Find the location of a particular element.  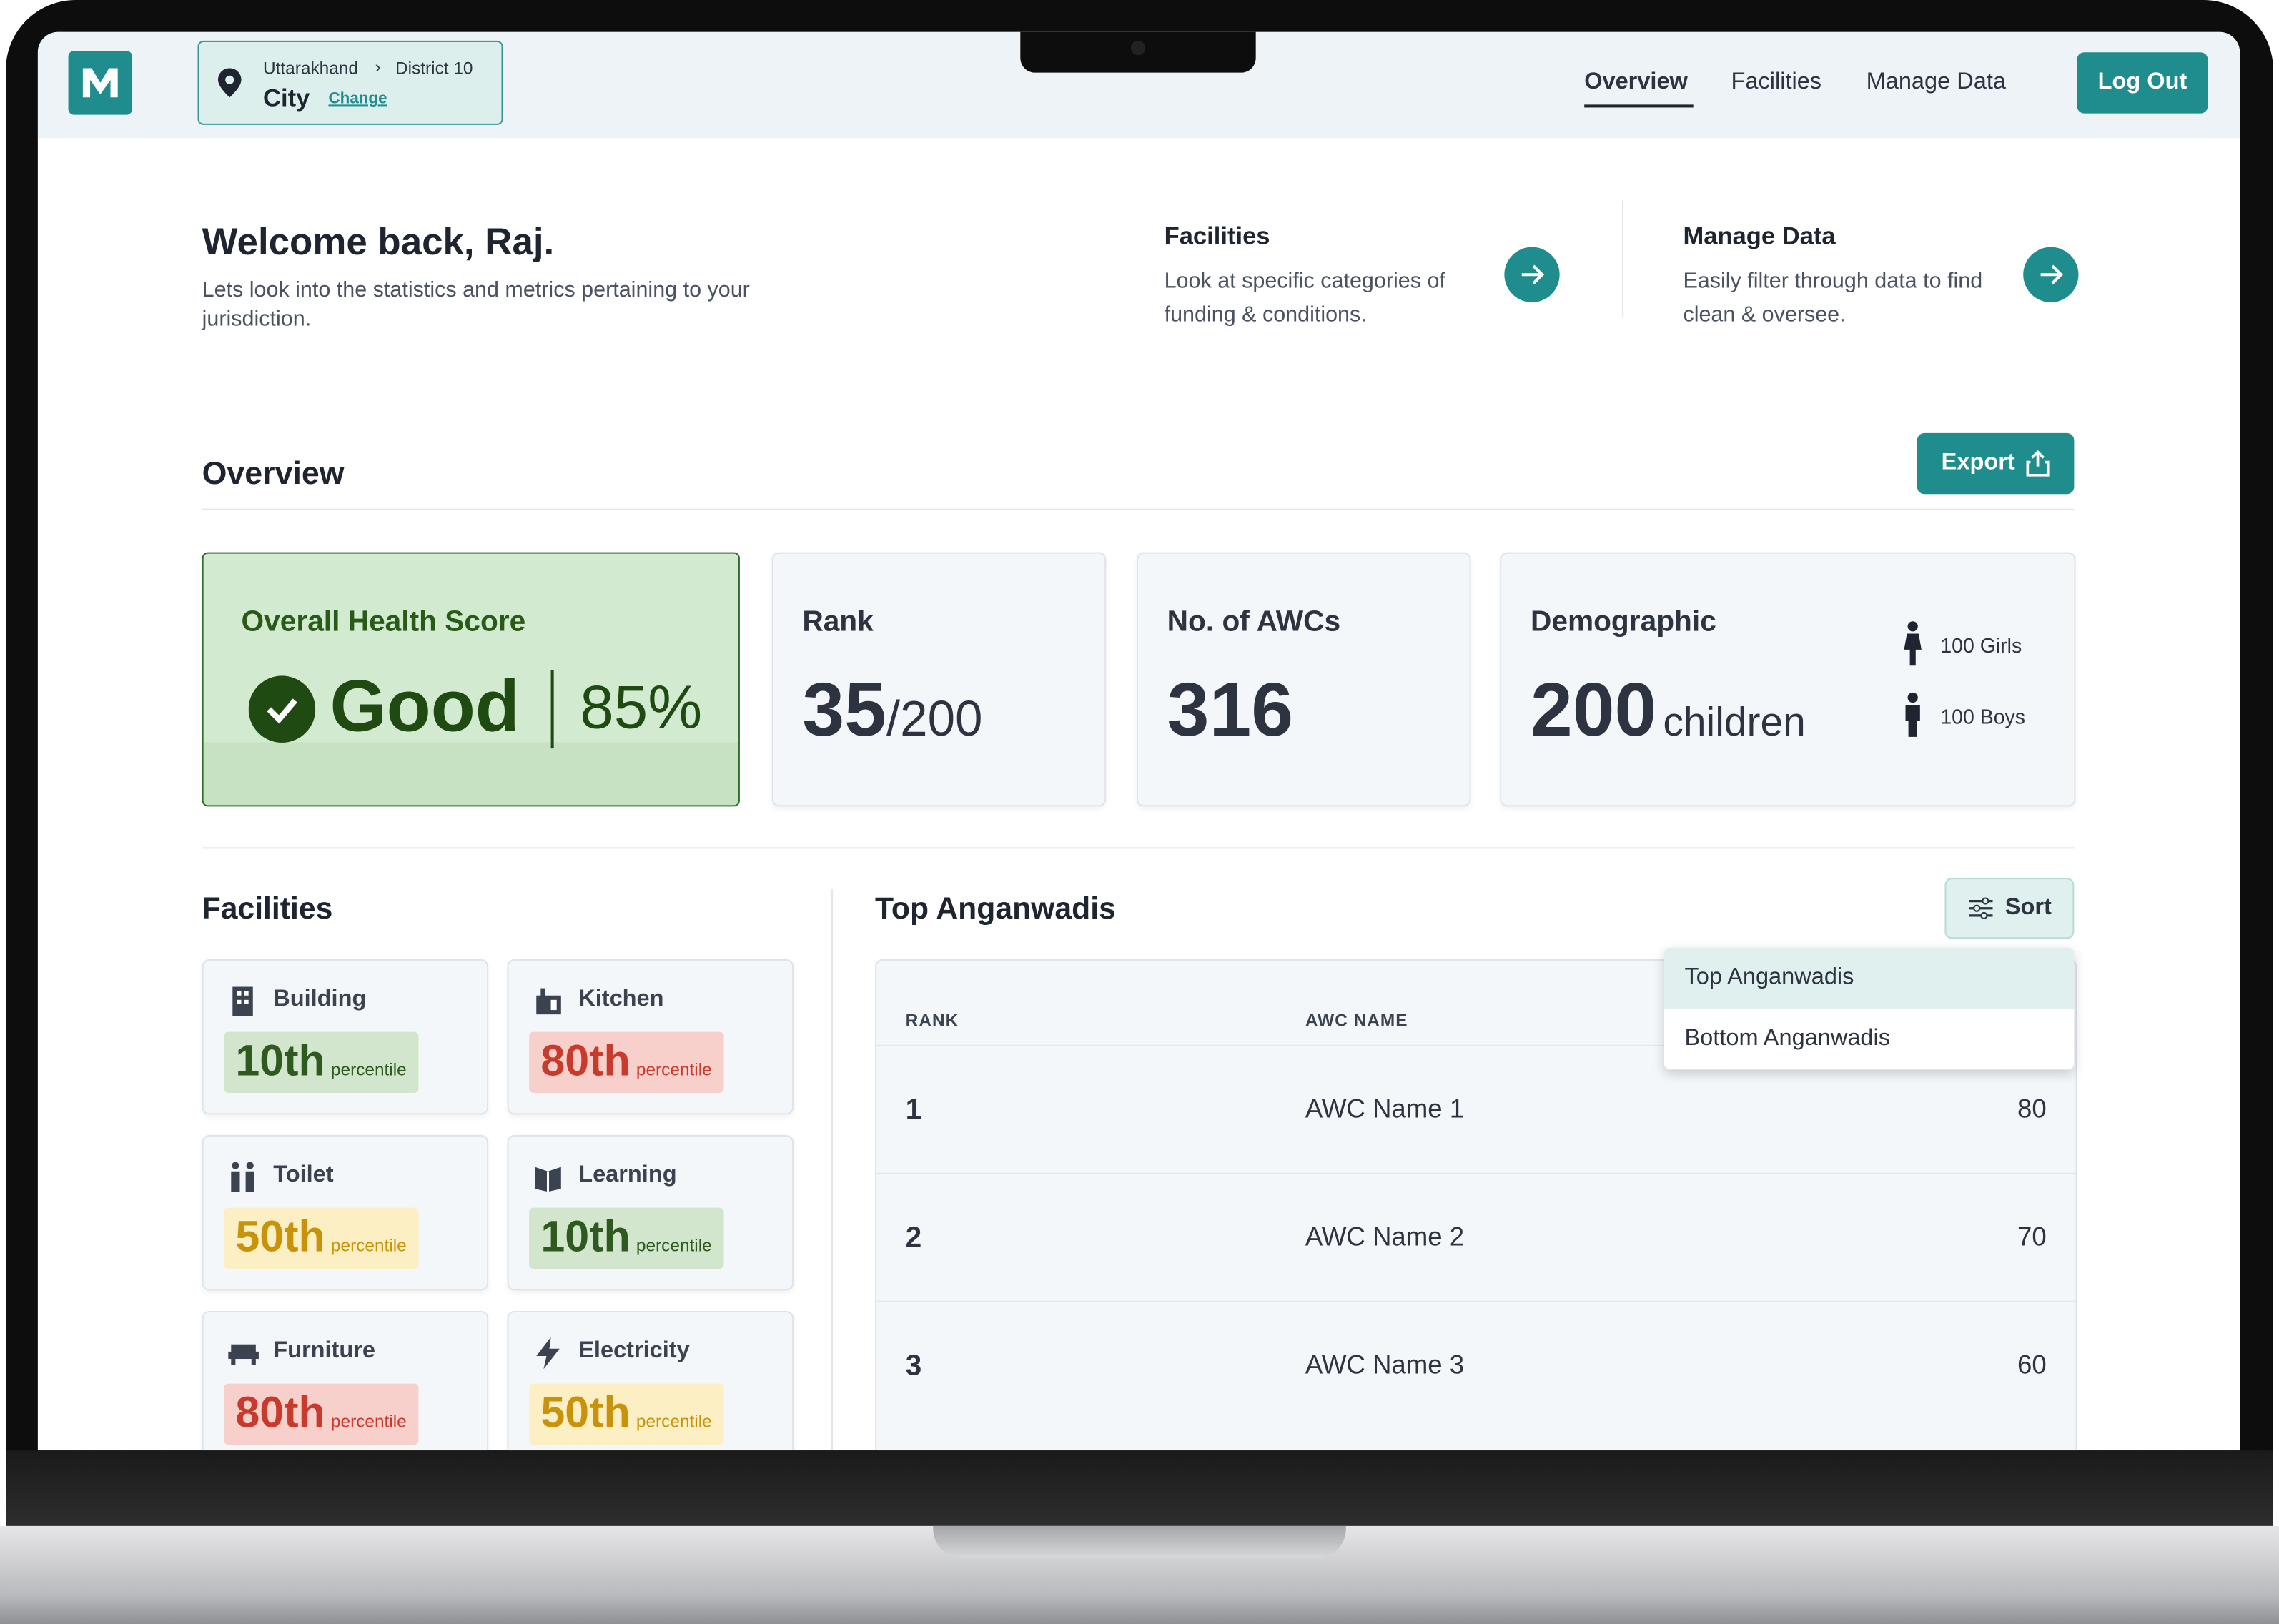

rank-card: Rank 35/200 is located at coordinates (939, 679).